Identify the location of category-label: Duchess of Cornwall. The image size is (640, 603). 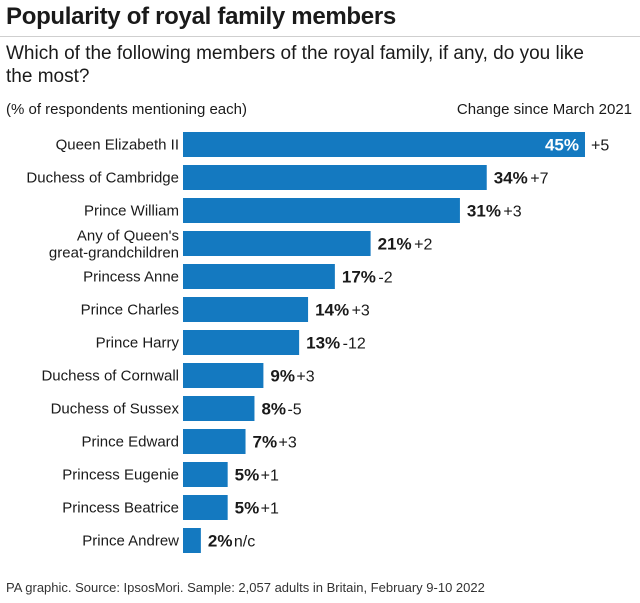
(110, 376).